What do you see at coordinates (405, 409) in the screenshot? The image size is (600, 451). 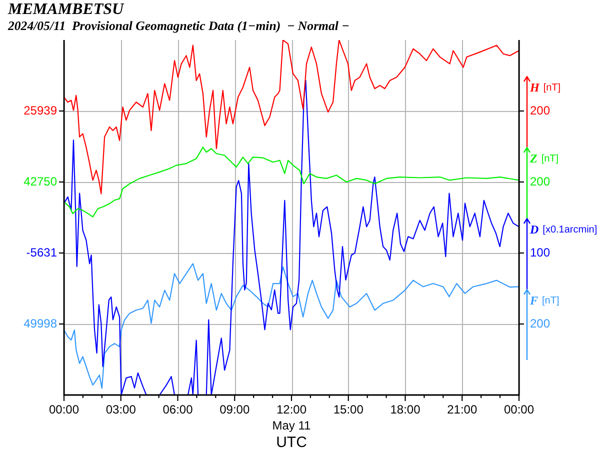 I see `x-tick-label: 18:00` at bounding box center [405, 409].